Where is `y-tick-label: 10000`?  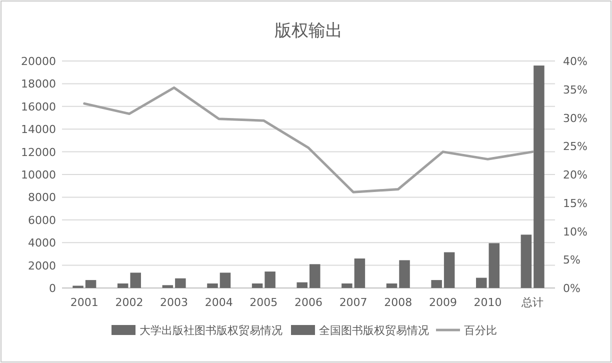
y-tick-label: 10000 is located at coordinates (38, 175).